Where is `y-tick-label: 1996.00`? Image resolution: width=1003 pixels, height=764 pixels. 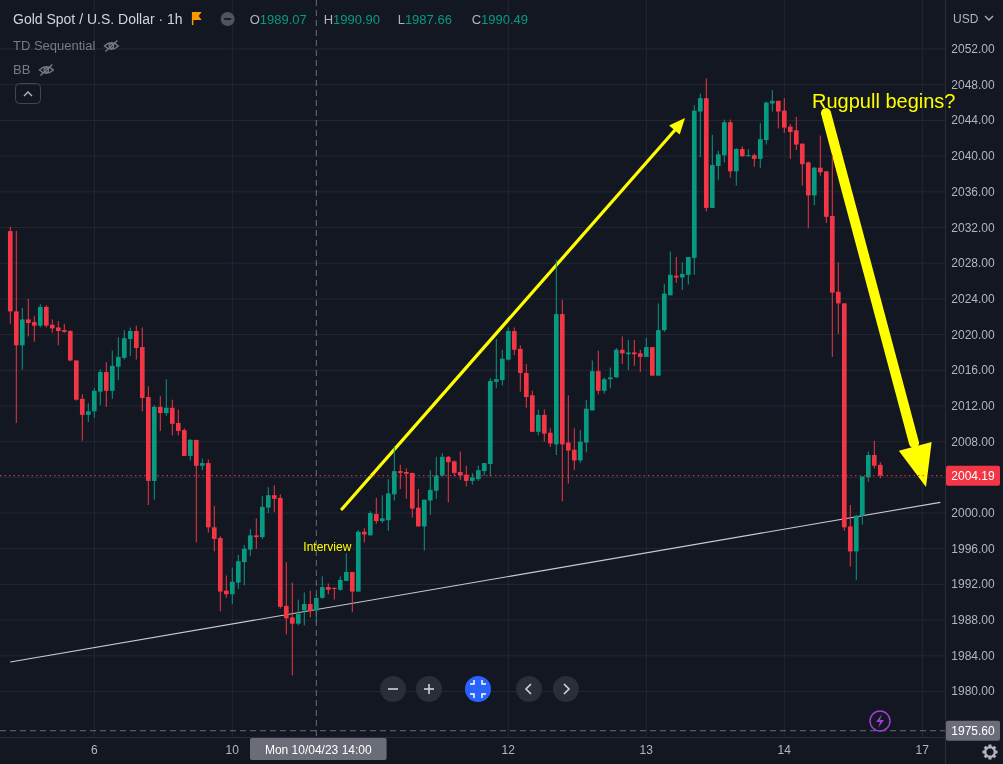
y-tick-label: 1996.00 is located at coordinates (973, 548).